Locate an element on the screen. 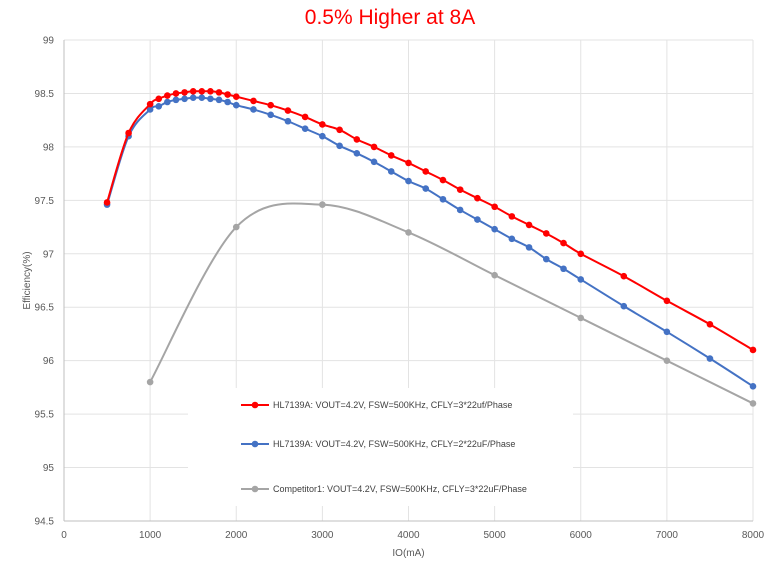 The image size is (780, 565). x-tick-label: 5000 is located at coordinates (495, 535).